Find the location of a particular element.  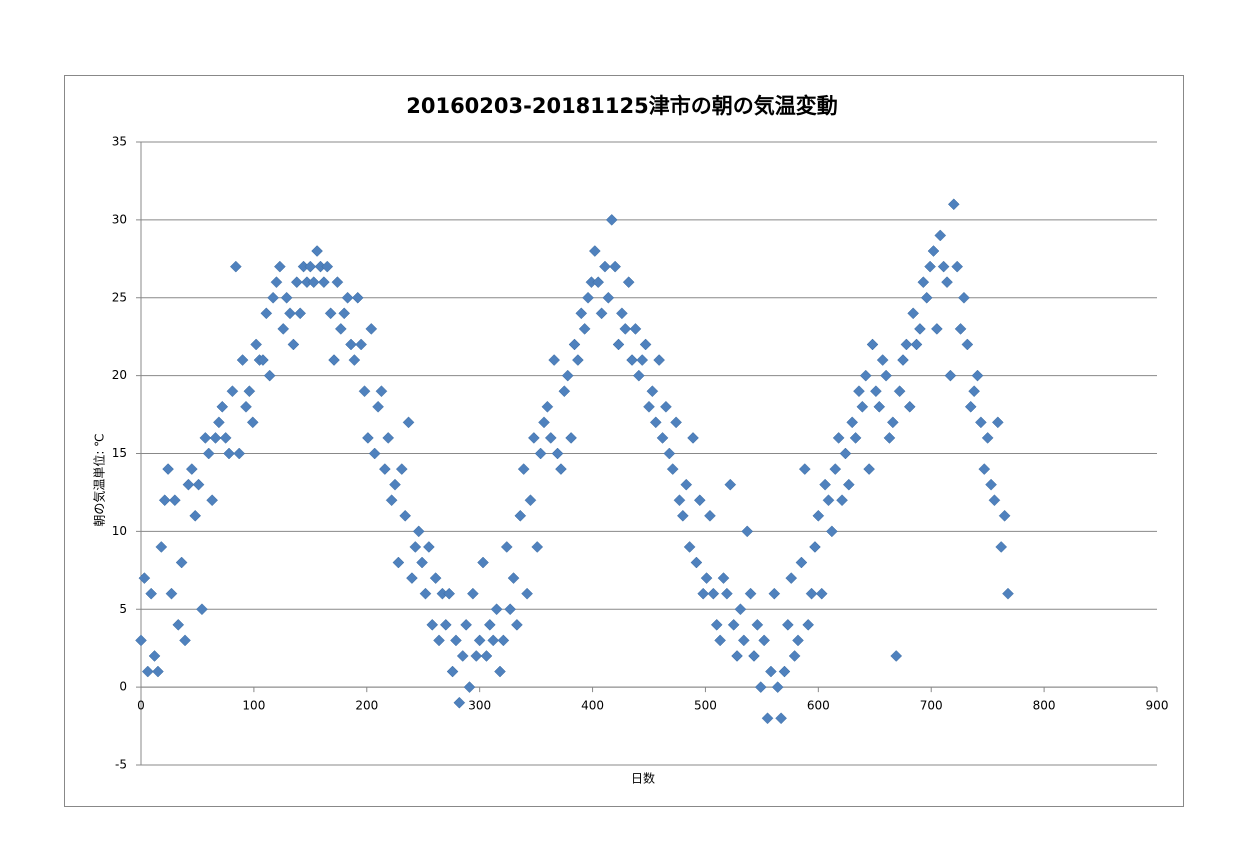

y-tick-label: 20 is located at coordinates (119, 375).